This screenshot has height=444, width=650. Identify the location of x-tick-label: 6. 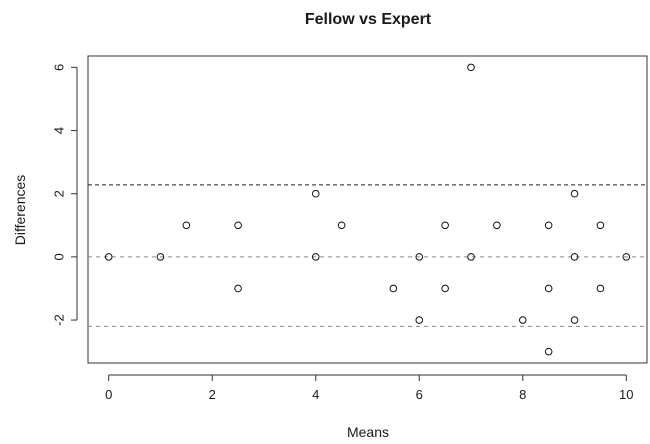
(419, 394).